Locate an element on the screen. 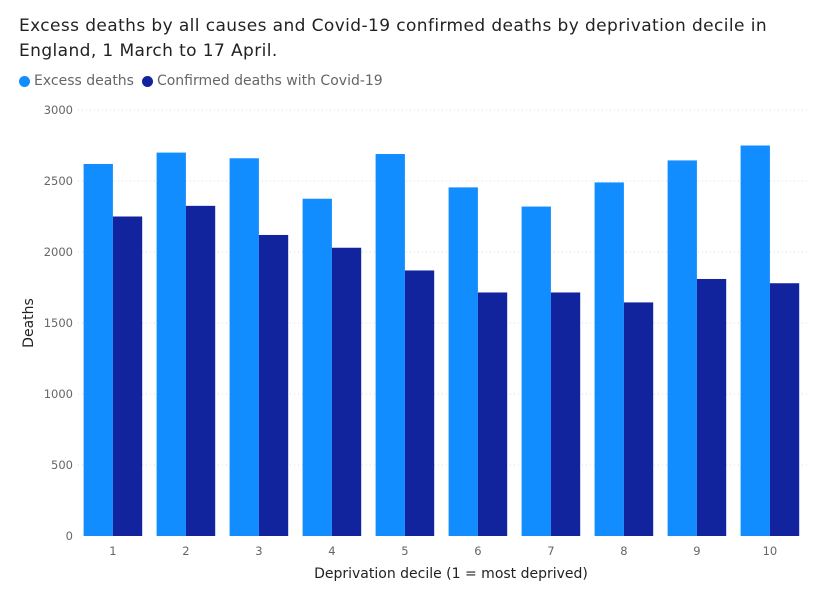 The width and height of the screenshot is (827, 593). y-tick-label-500: 500 is located at coordinates (62, 465).